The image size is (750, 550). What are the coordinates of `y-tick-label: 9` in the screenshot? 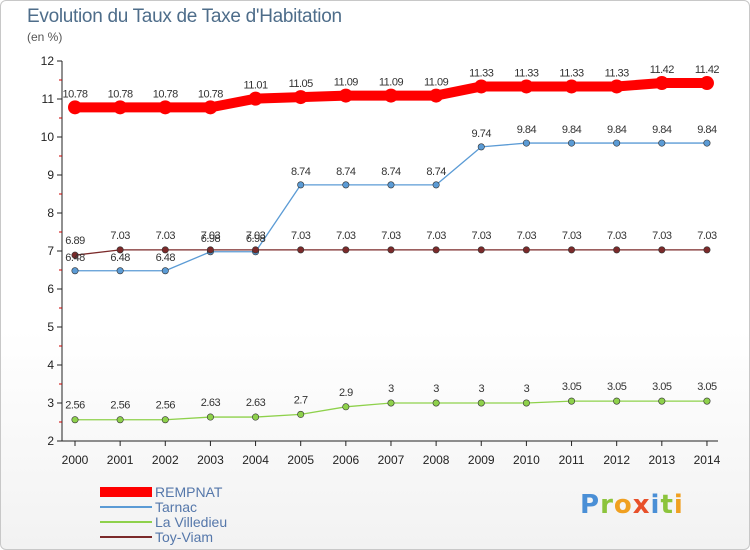 It's located at (50, 175).